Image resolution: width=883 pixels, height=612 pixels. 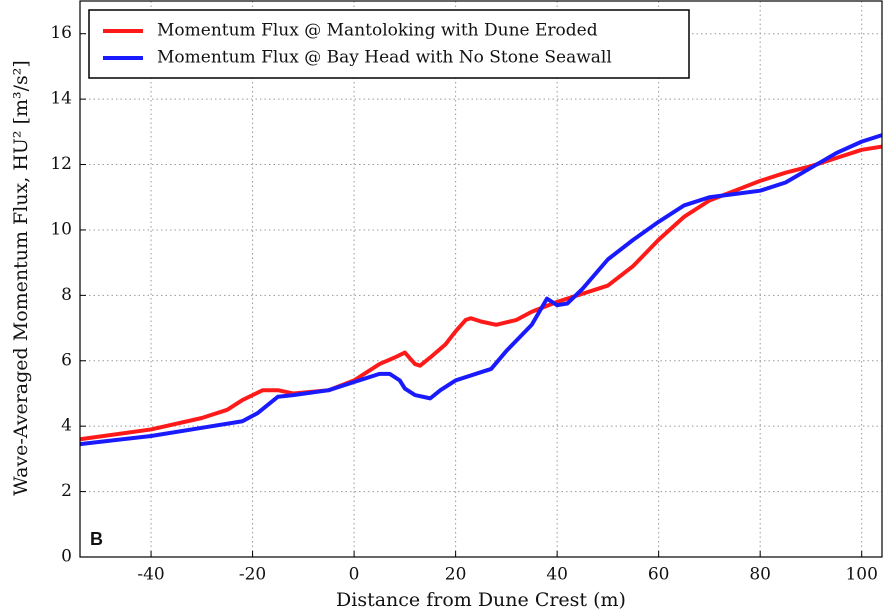 I want to click on legend-box, so click(x=389, y=44).